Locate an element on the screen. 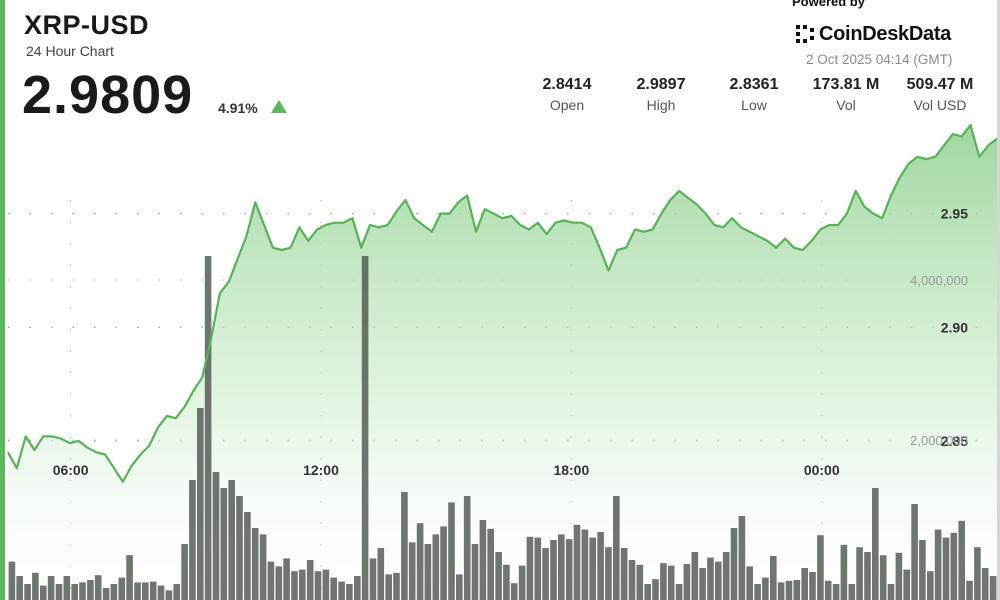 The image size is (1000, 600). volume-tick-label: 2,000,000 is located at coordinates (939, 440).